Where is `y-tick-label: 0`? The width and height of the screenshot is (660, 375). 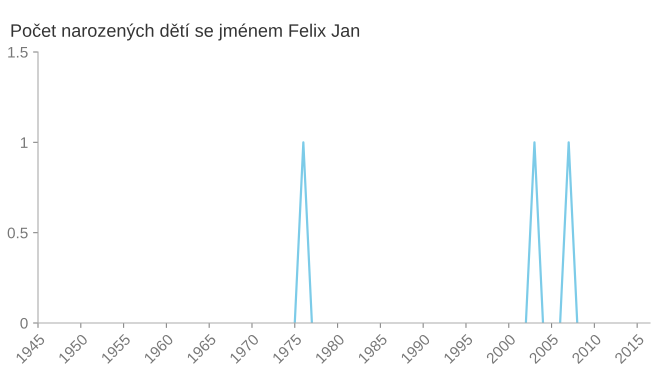
y-tick-label: 0 is located at coordinates (24, 323).